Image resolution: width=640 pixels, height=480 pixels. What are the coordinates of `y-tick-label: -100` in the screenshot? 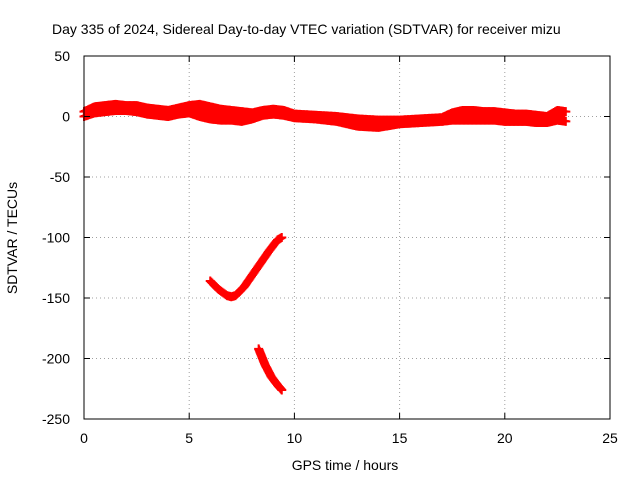 It's located at (56, 238).